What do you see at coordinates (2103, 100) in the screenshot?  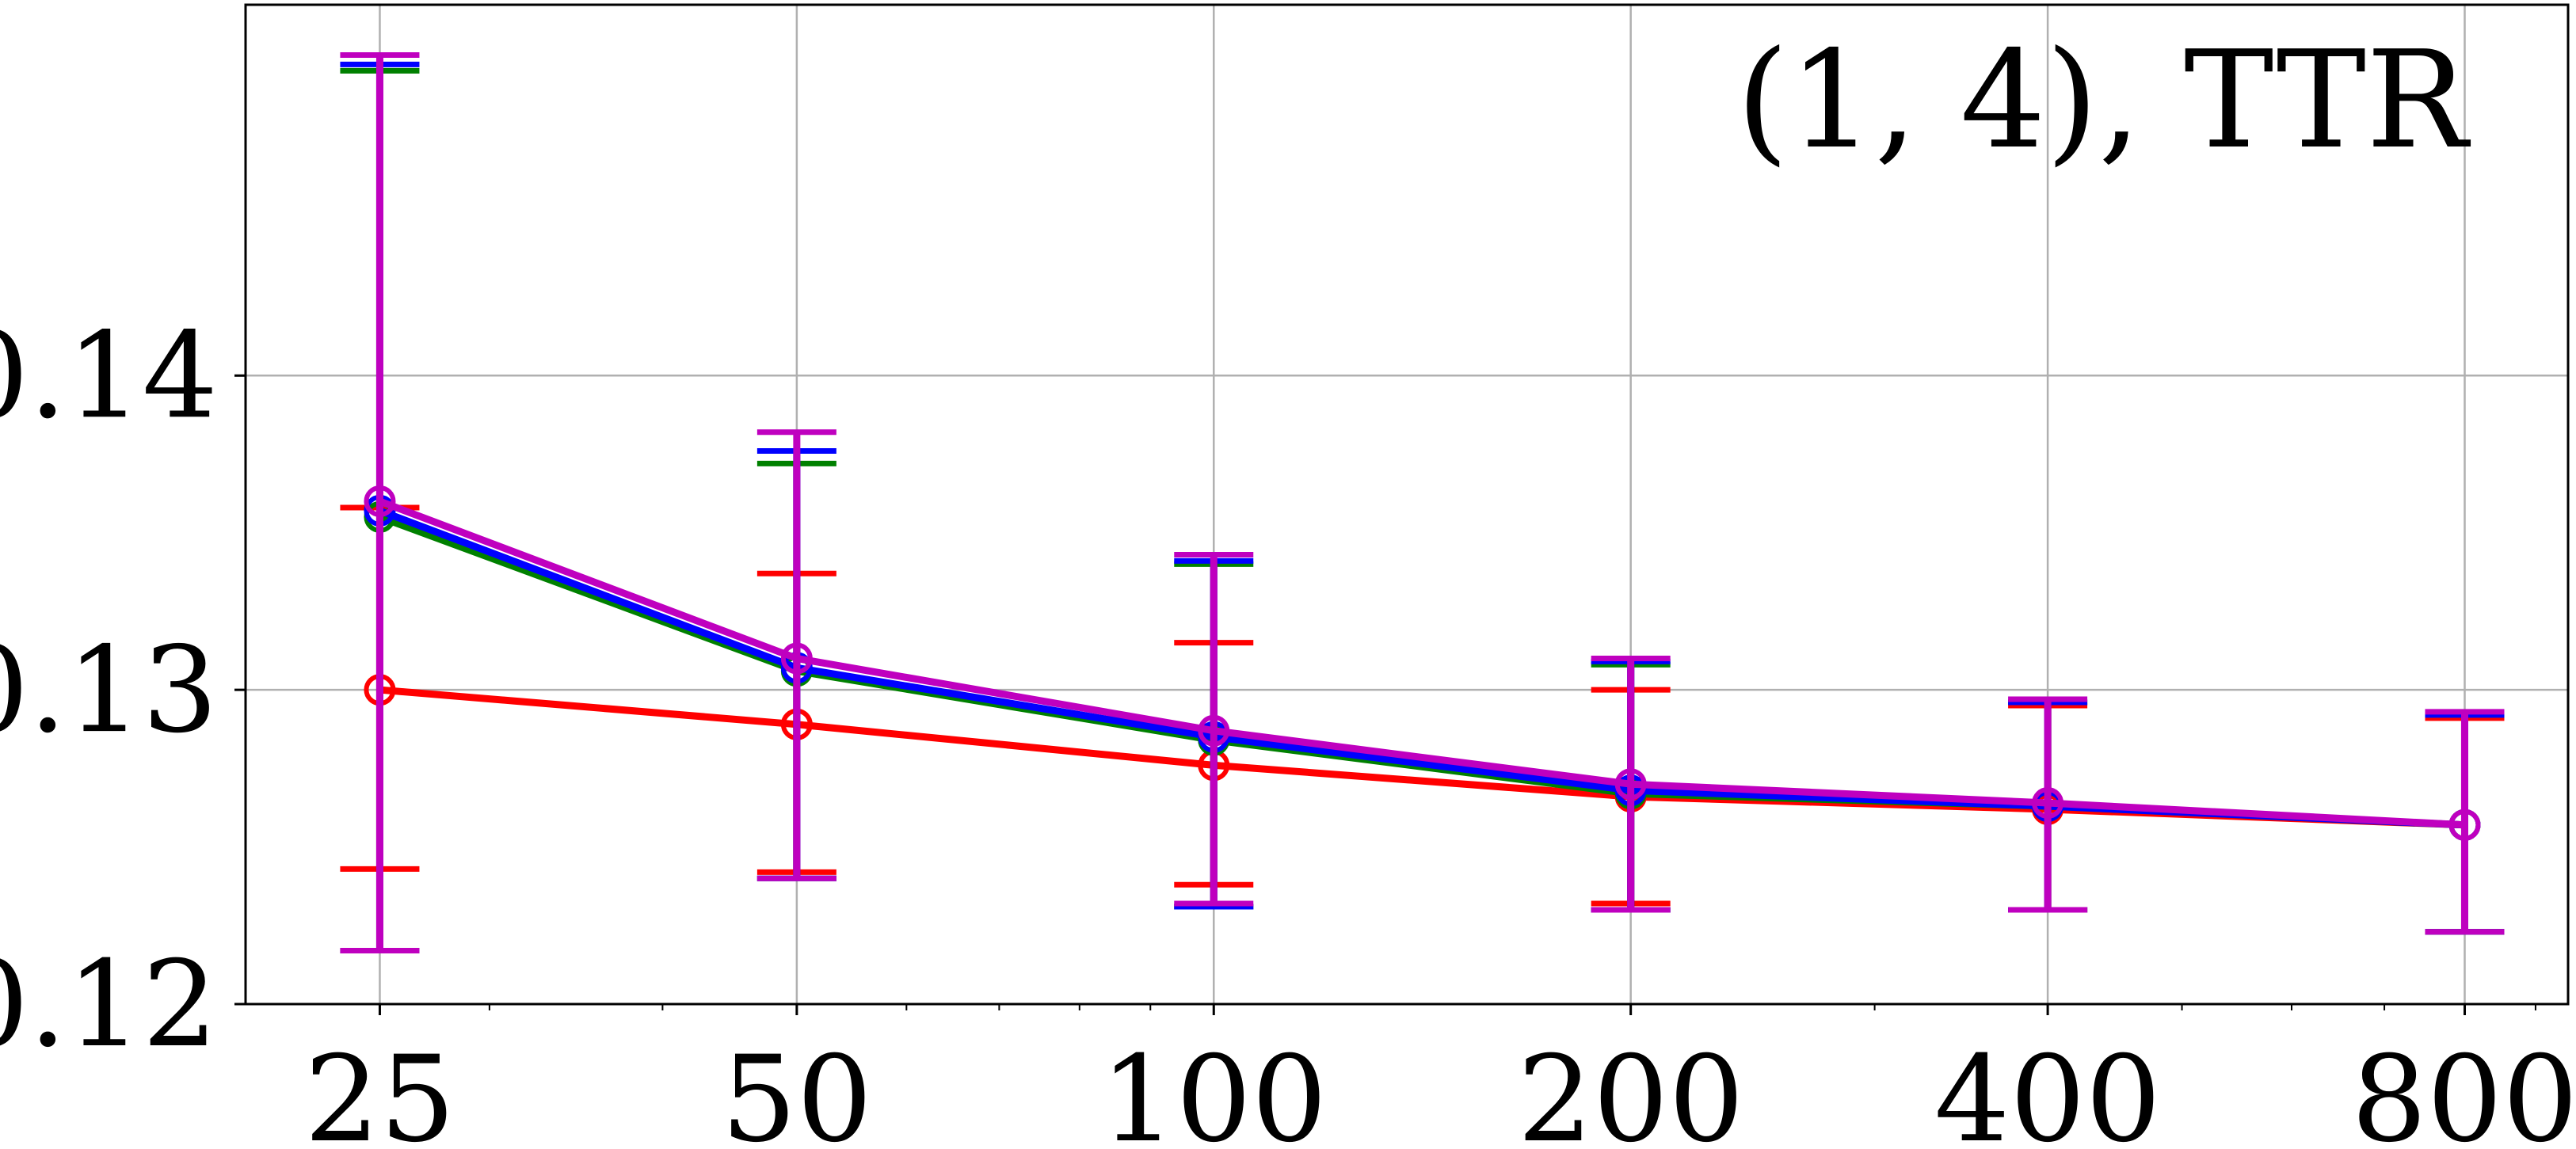 I see `chart-annotation: (1, 4), TTR` at bounding box center [2103, 100].